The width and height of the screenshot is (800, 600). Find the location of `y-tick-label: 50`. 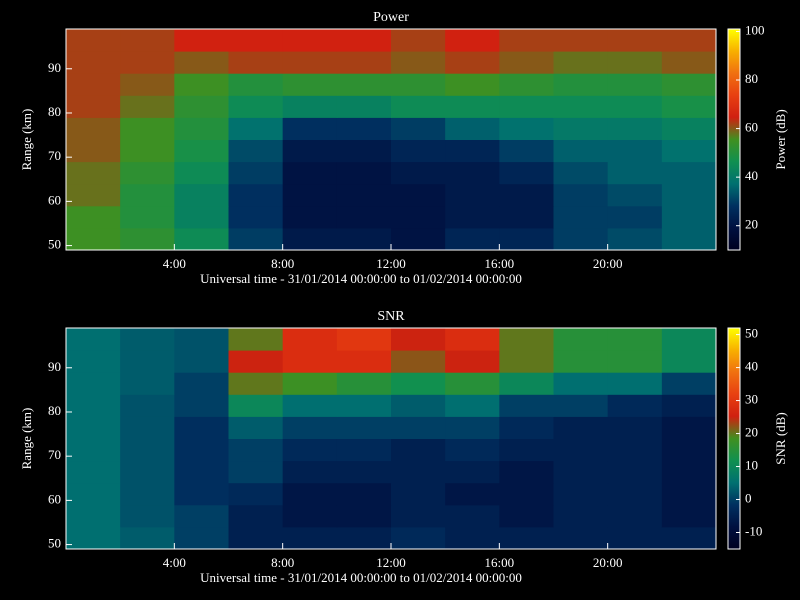

y-tick-label: 50 is located at coordinates (54, 244).